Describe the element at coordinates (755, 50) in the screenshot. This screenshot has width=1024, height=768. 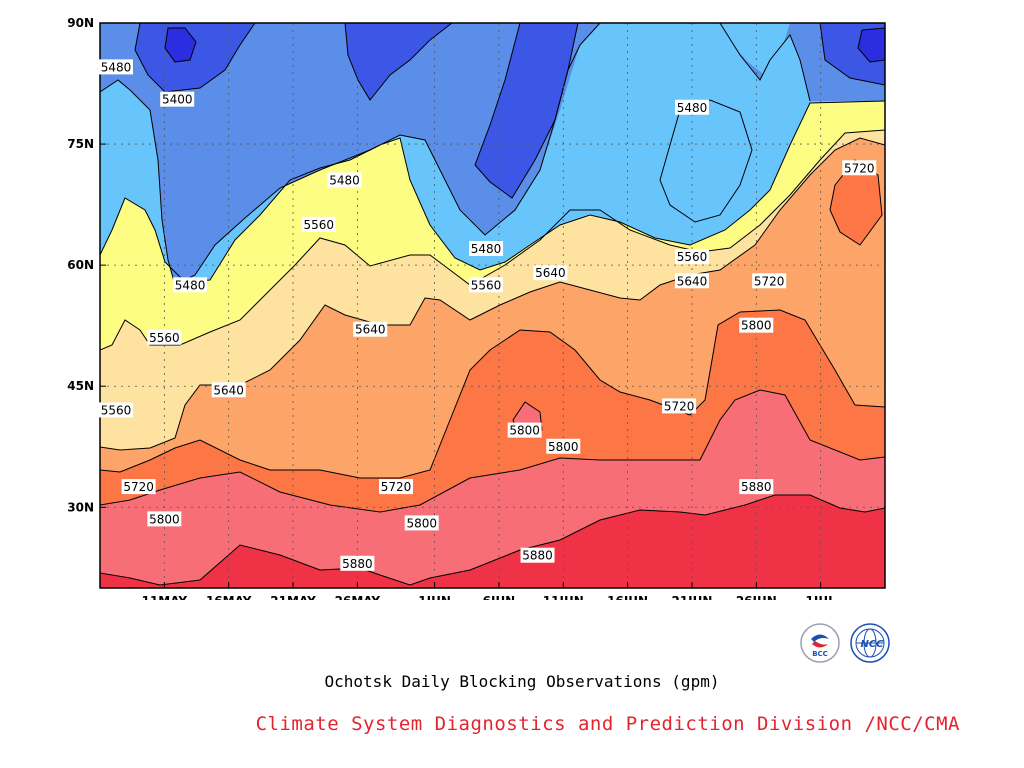
I see `band-5480-pocket-b` at that location.